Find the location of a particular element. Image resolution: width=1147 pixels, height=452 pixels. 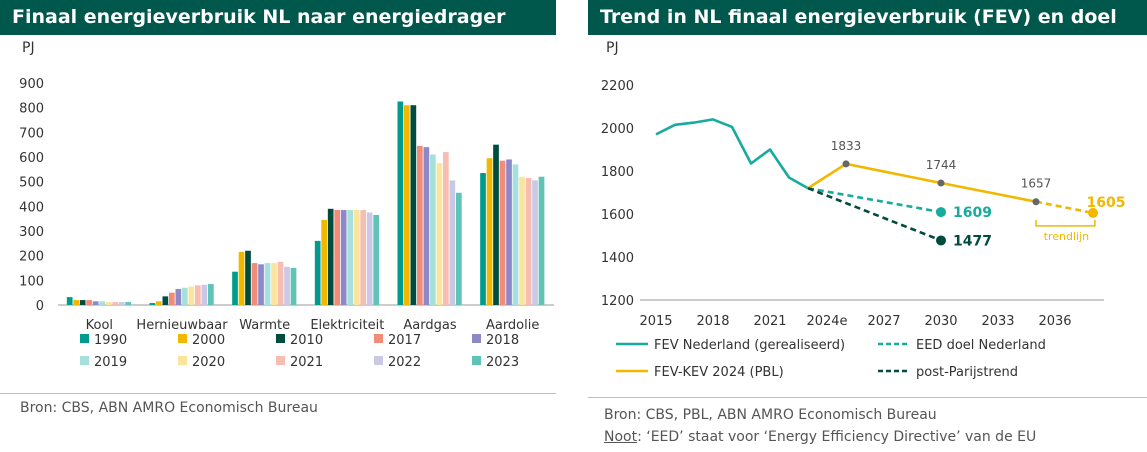

legend-label-2022: 2022 is located at coordinates (404, 362).